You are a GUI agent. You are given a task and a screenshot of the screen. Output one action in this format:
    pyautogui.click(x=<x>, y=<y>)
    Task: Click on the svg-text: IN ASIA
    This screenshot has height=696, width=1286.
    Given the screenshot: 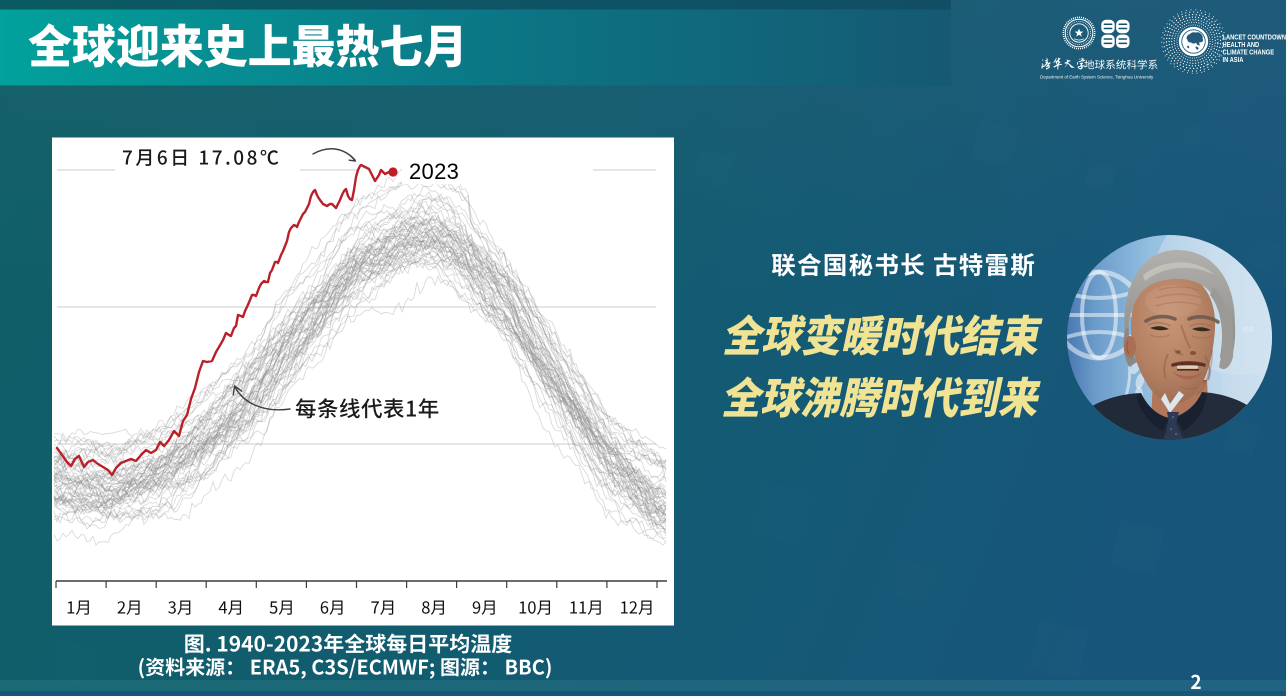 What is the action you would take?
    pyautogui.click(x=1233, y=60)
    